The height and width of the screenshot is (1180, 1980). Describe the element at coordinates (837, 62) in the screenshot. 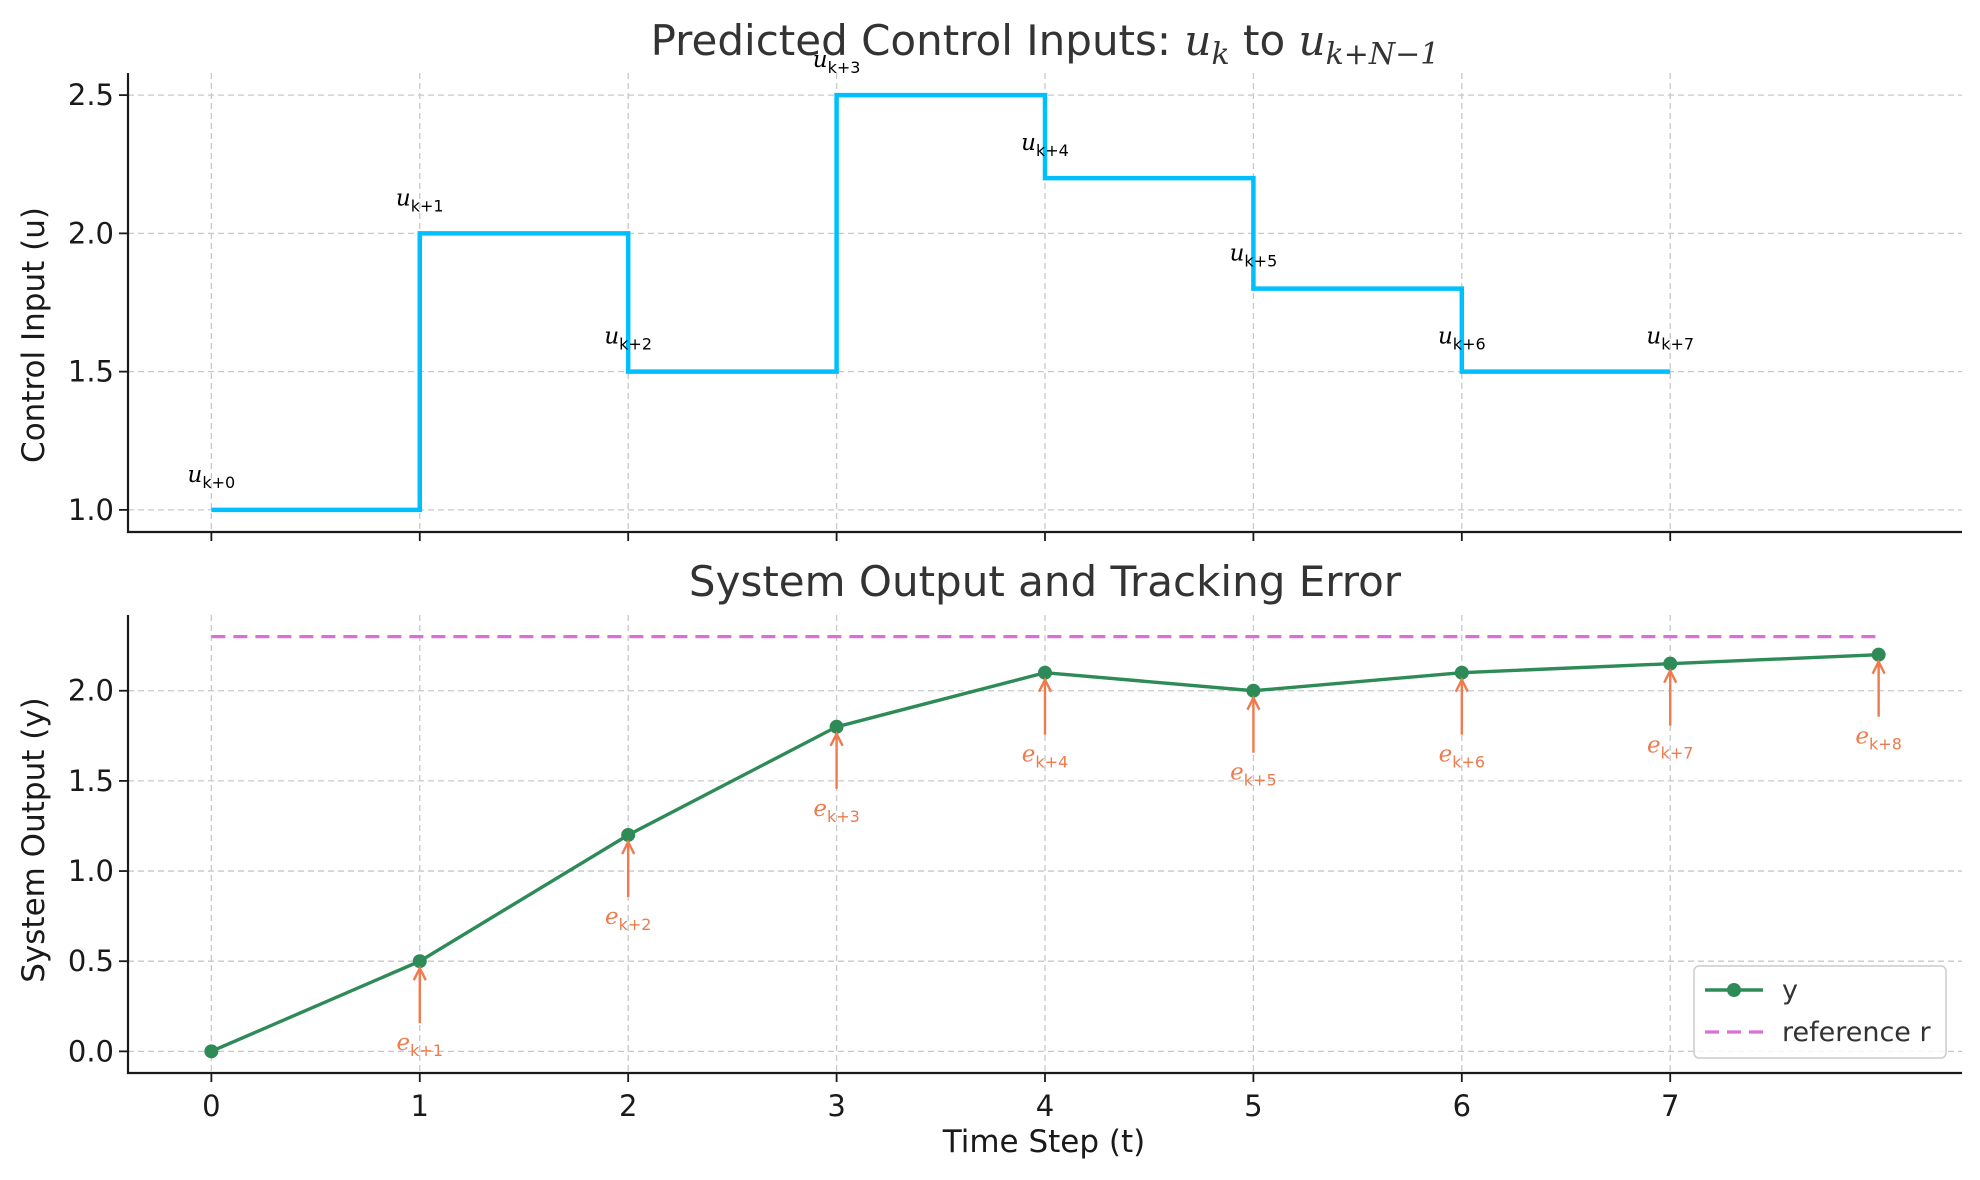

I see `u-annotation: uk+3` at that location.